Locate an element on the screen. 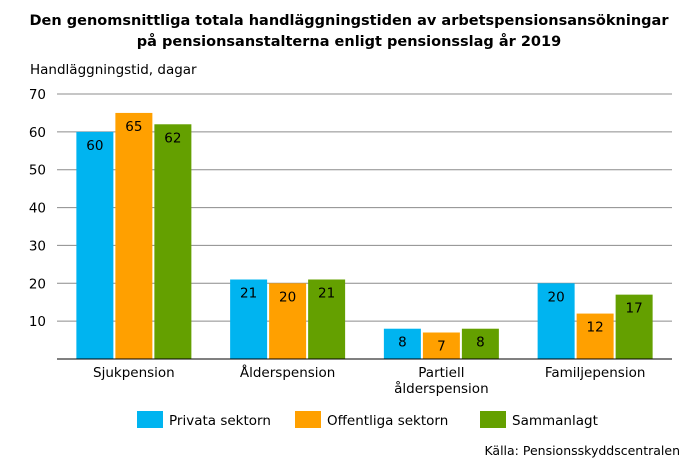 This screenshot has width=698, height=470. data-label: 7 is located at coordinates (441, 347).